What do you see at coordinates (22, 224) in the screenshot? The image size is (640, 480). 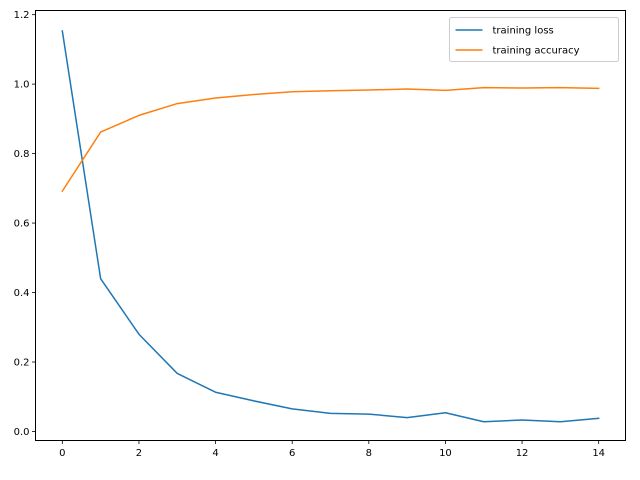 I see `y-tick-label: 0.6` at bounding box center [22, 224].